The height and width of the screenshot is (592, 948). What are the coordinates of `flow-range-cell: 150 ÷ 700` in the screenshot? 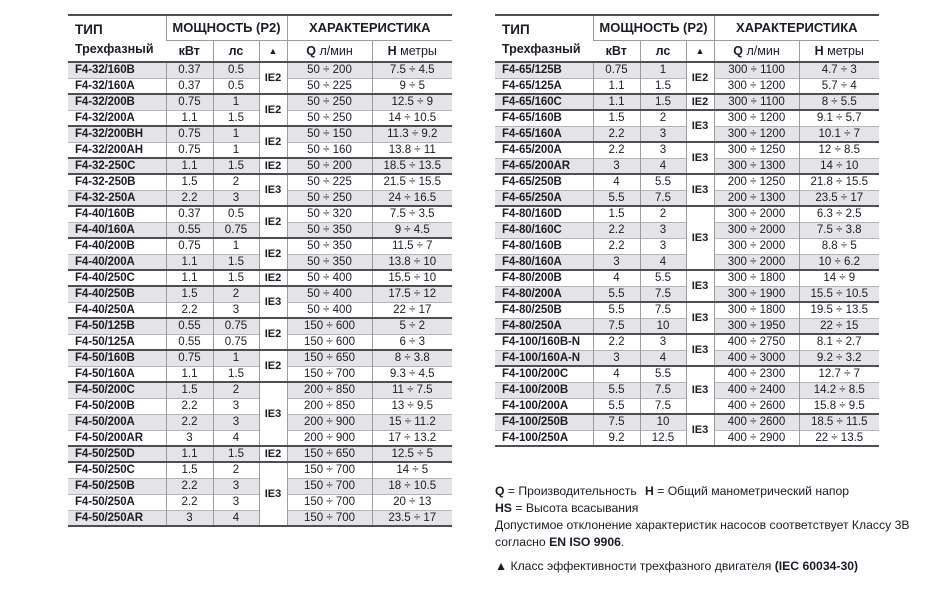 It's located at (329, 373).